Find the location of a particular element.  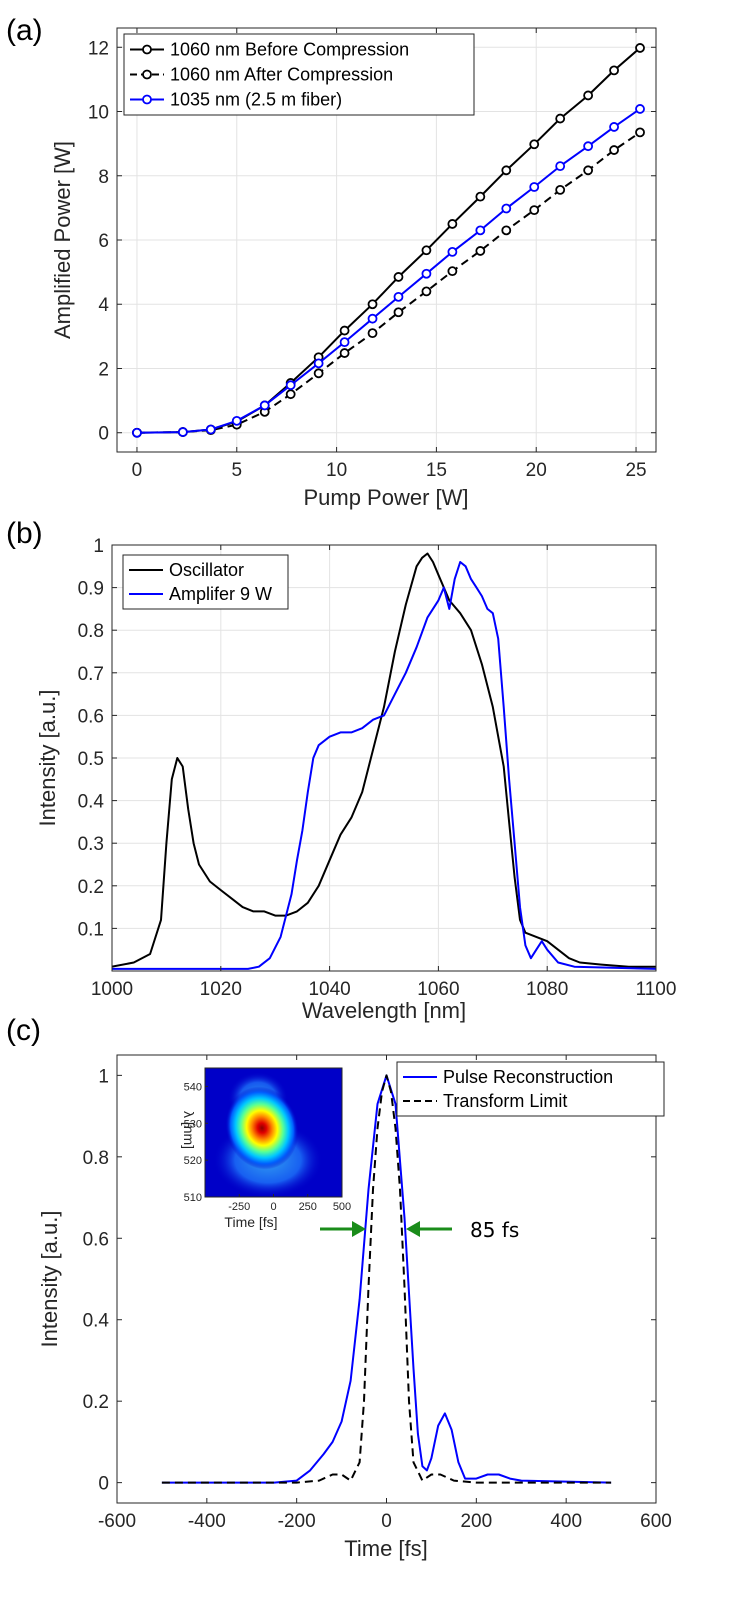

inset-ylabel: λ [nm] is located at coordinates (189, 1130).